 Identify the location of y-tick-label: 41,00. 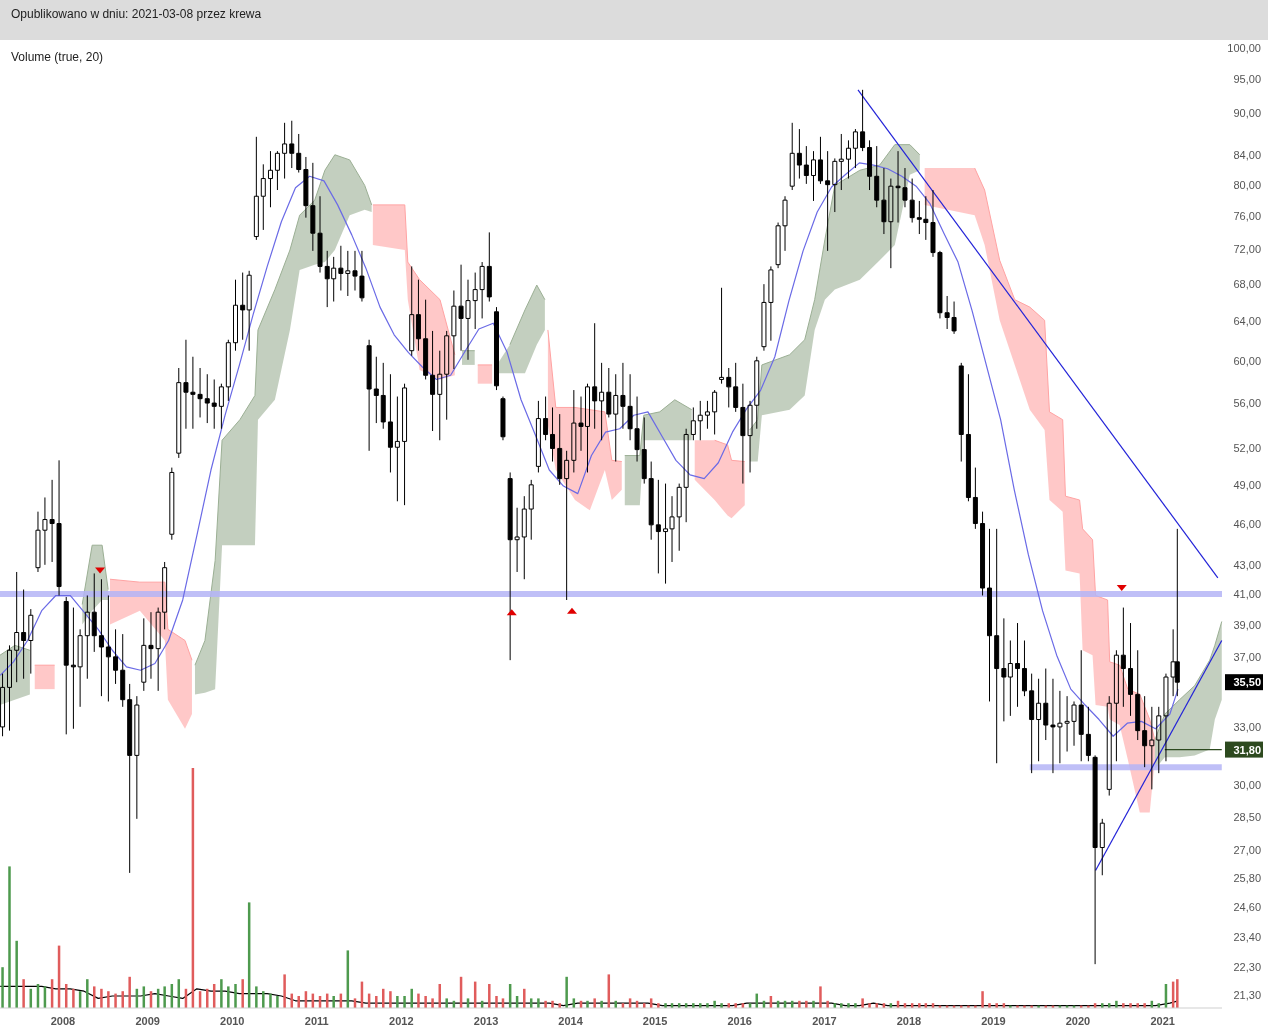
(1247, 593).